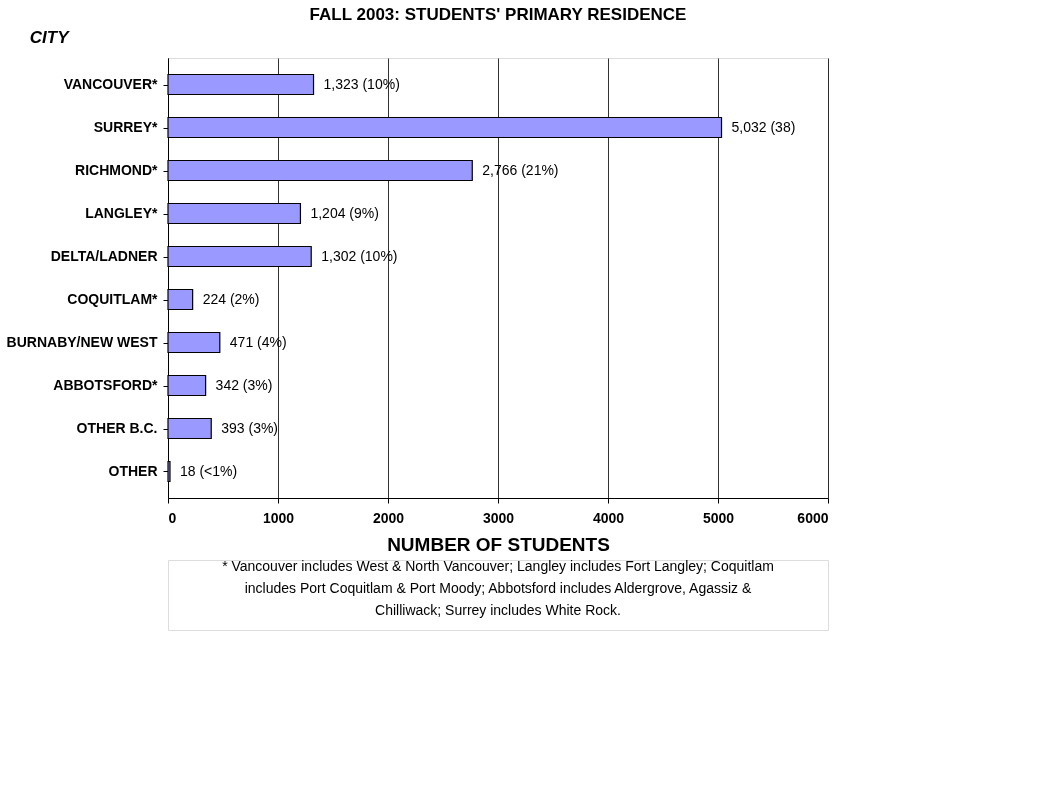 The image size is (1061, 798). I want to click on y-axis-title: CITY, so click(50, 37).